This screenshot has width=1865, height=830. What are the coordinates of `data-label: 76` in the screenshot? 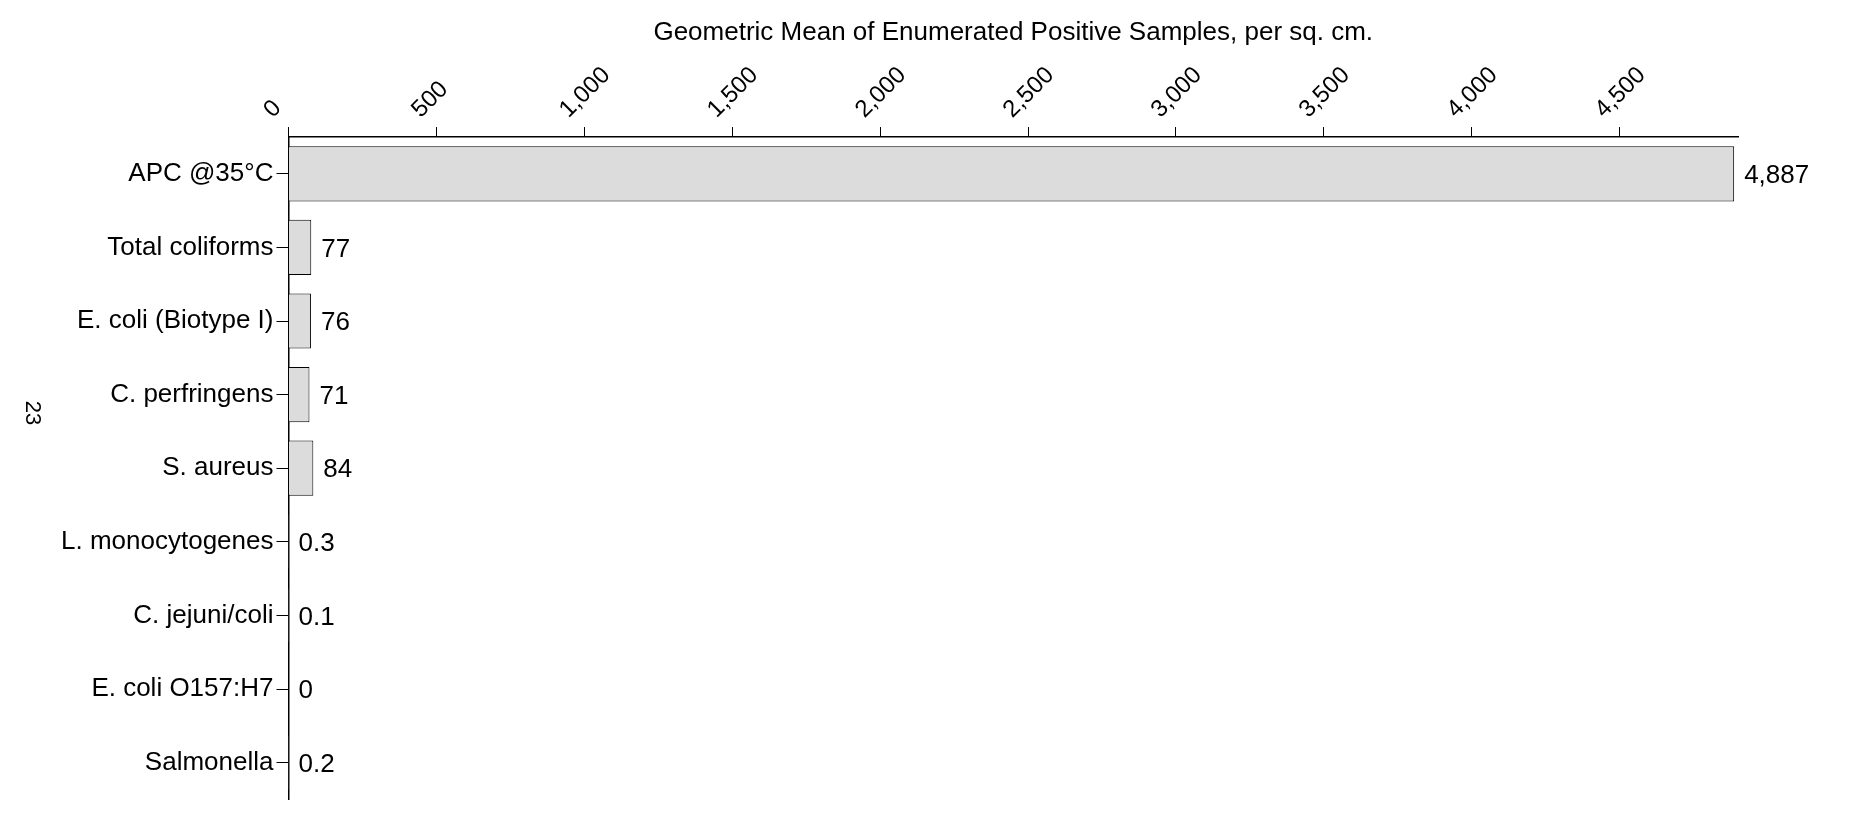 It's located at (335, 321).